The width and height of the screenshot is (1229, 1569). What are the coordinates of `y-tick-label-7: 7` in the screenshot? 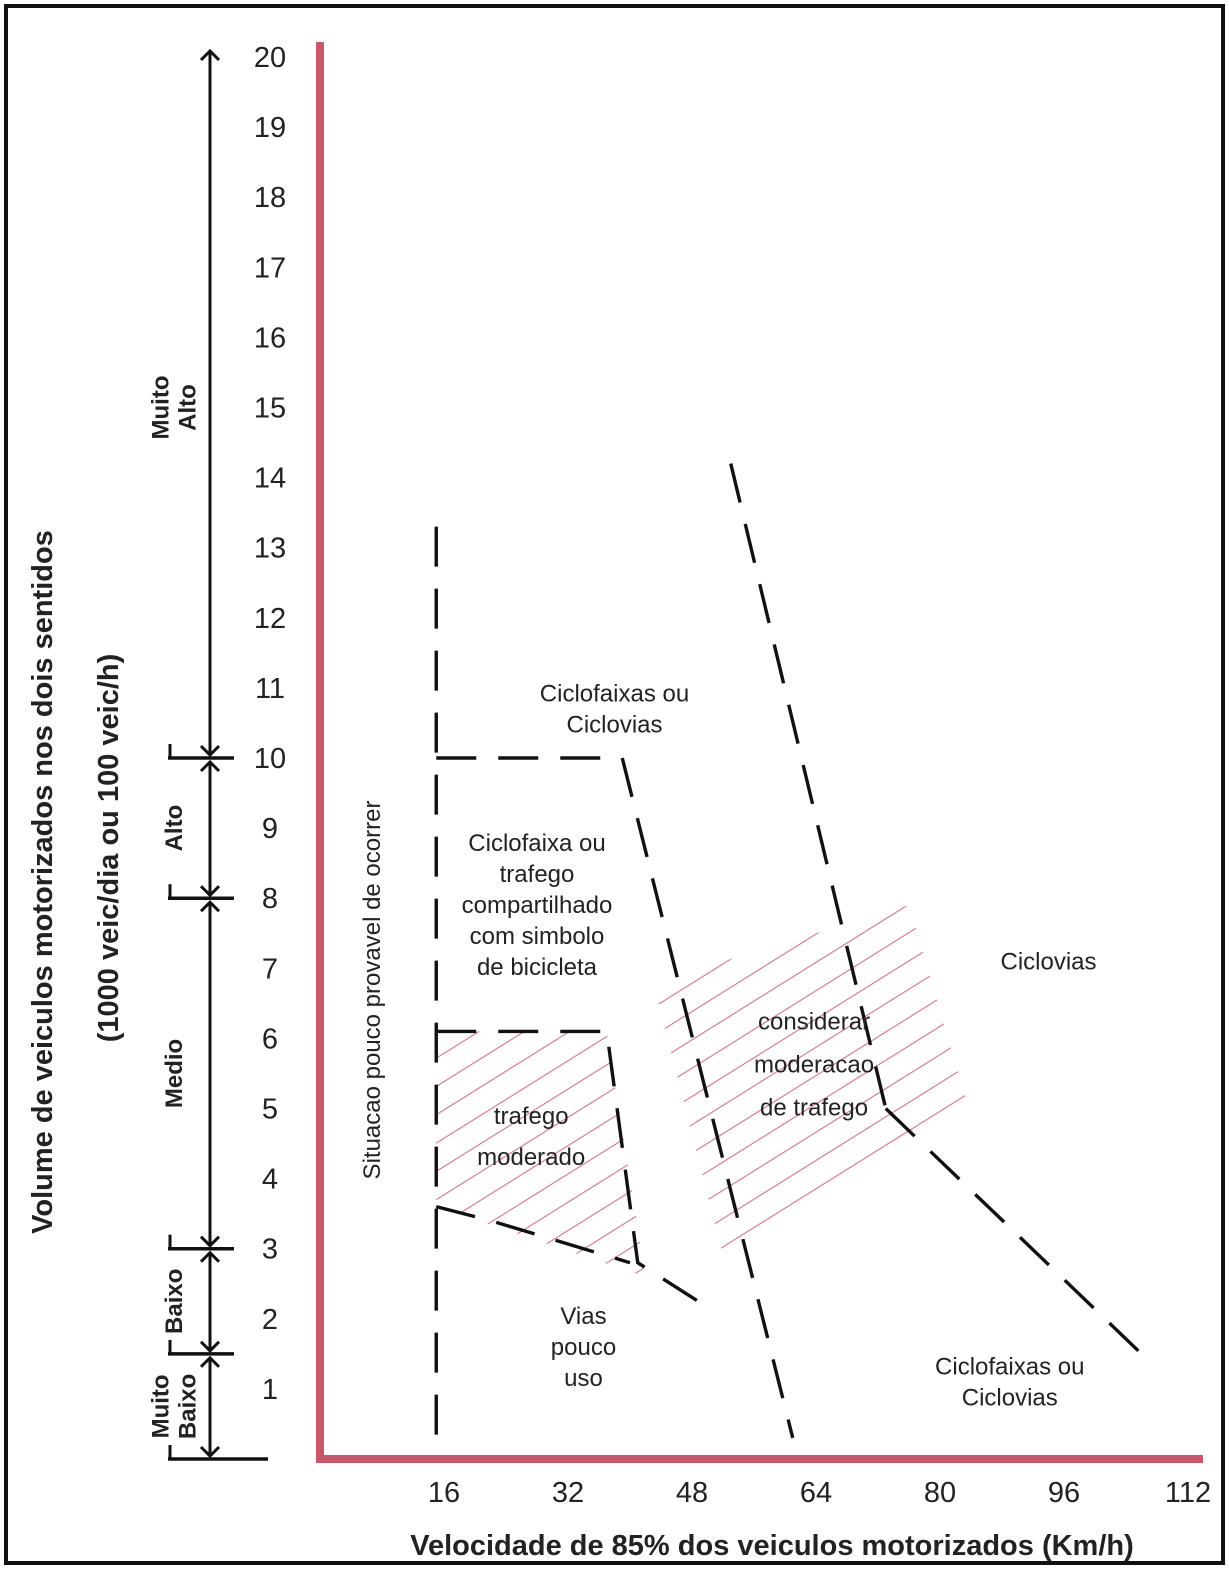 It's located at (270, 969).